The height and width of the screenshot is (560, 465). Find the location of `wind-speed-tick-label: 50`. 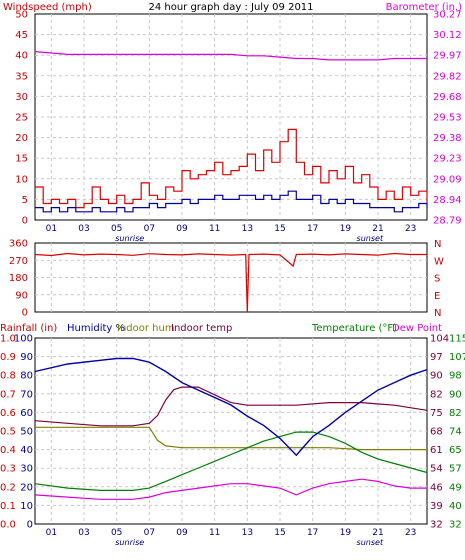

wind-speed-tick-label: 50 is located at coordinates (21, 15).